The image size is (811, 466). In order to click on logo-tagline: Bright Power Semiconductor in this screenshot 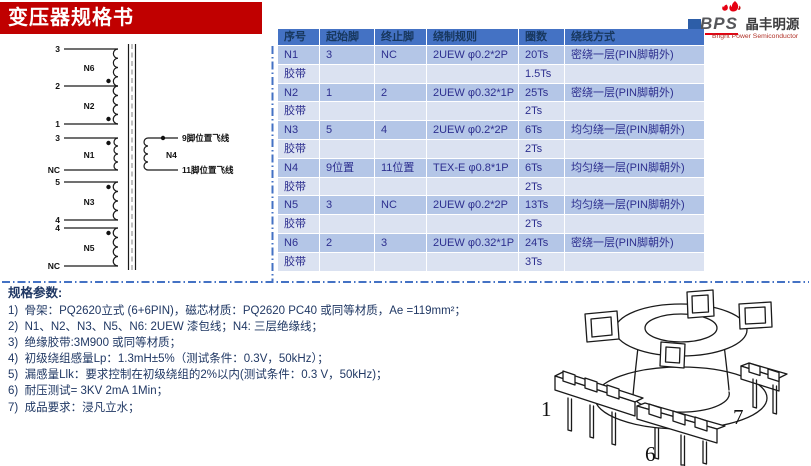, I will do `click(755, 36)`.